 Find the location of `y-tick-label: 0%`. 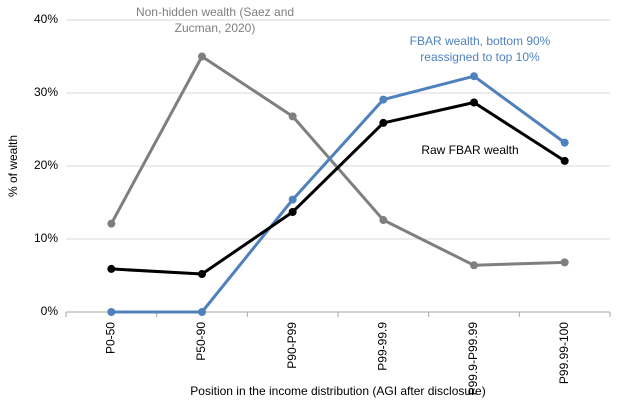

y-tick-label: 0% is located at coordinates (50, 311).